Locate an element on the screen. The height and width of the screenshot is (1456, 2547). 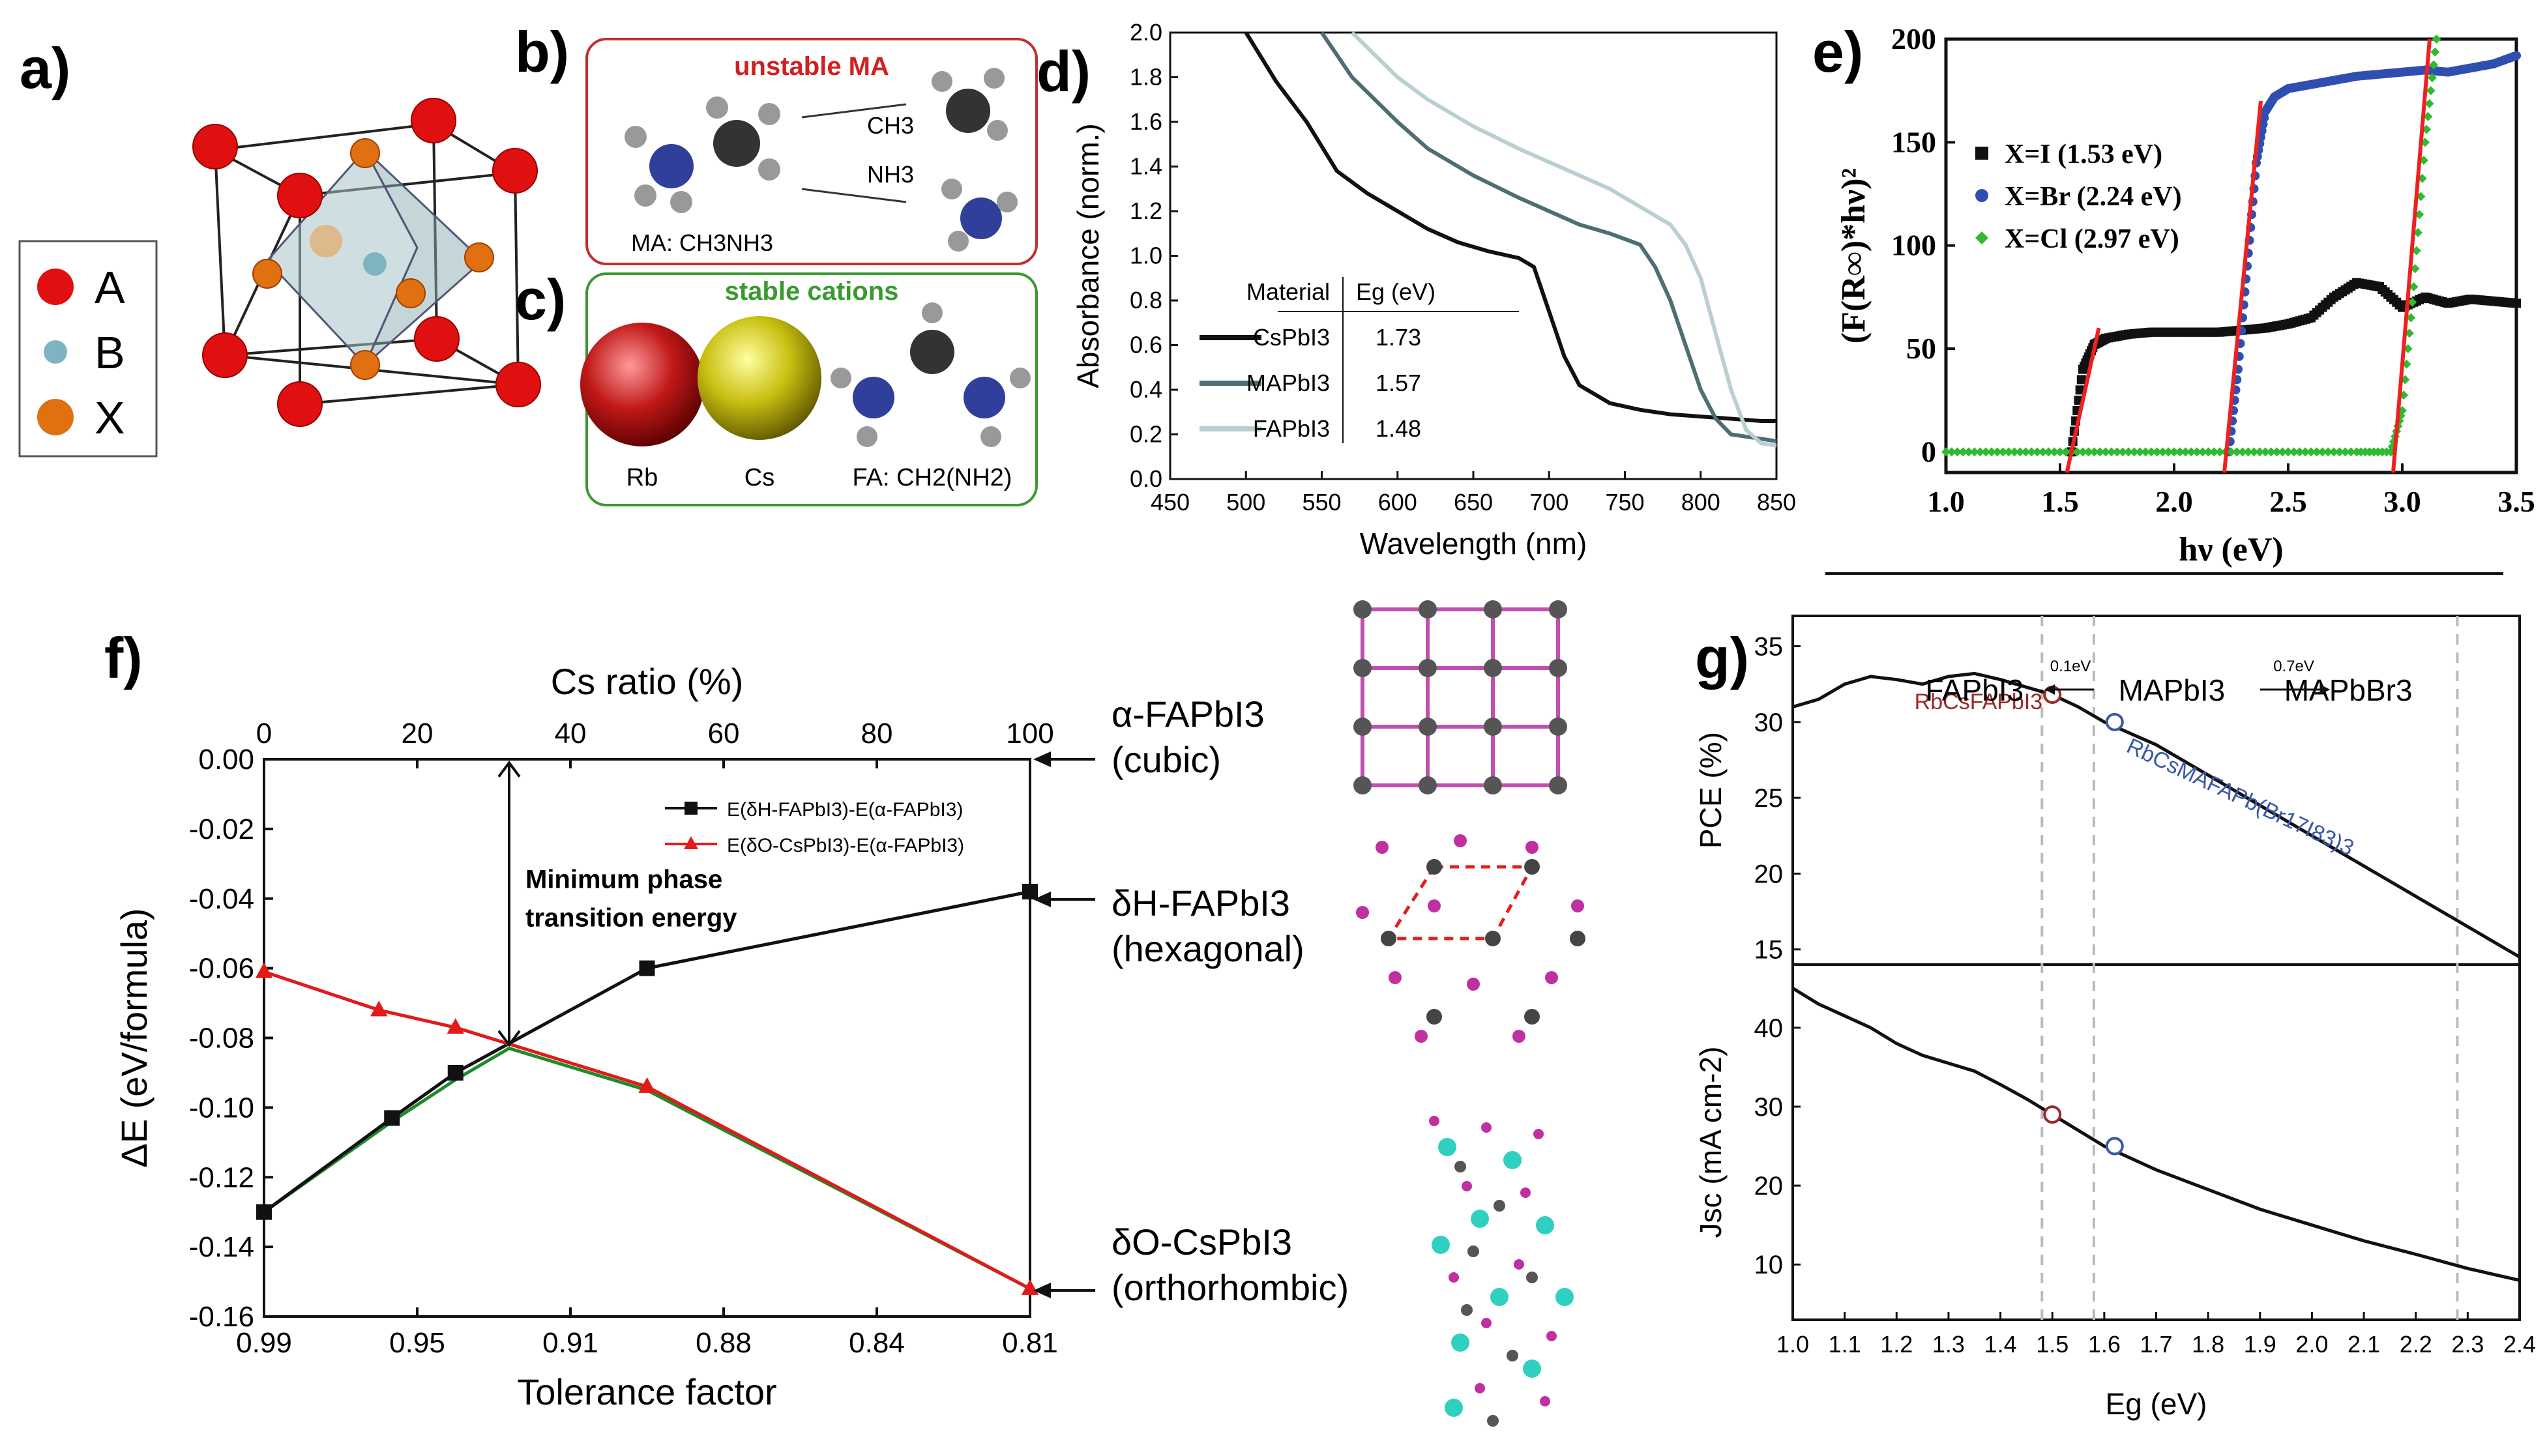
x-tick-label: 600 is located at coordinates (1397, 503).